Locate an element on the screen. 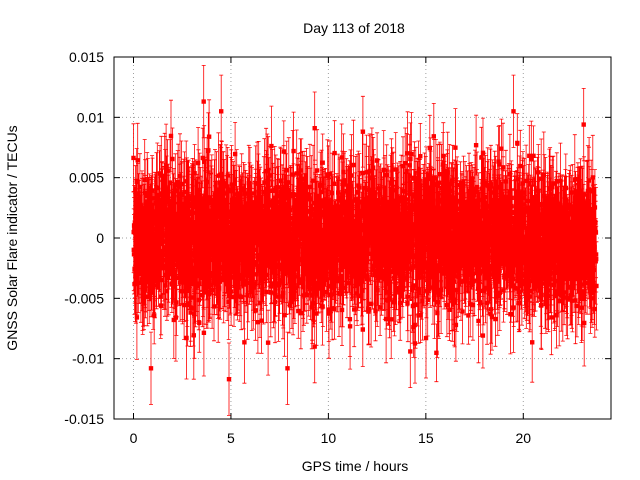  y-tick-label: -0.015 is located at coordinates (84, 419).